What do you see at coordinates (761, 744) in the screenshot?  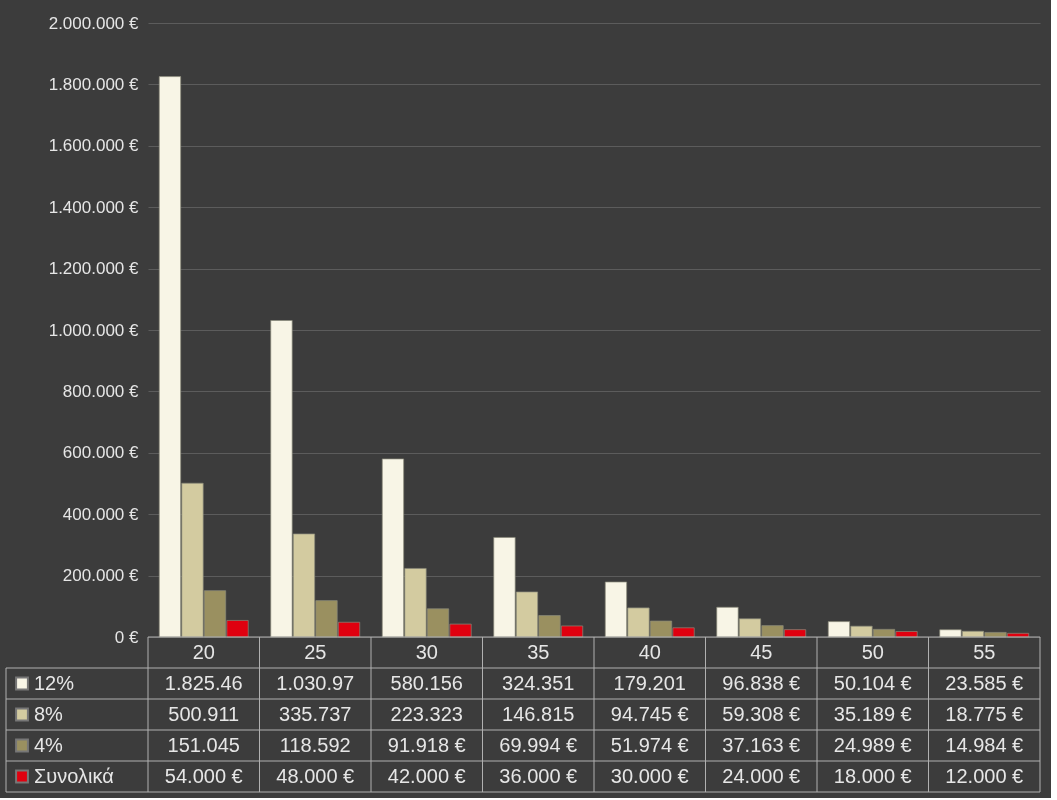 I see `data-label: 37.163 €` at bounding box center [761, 744].